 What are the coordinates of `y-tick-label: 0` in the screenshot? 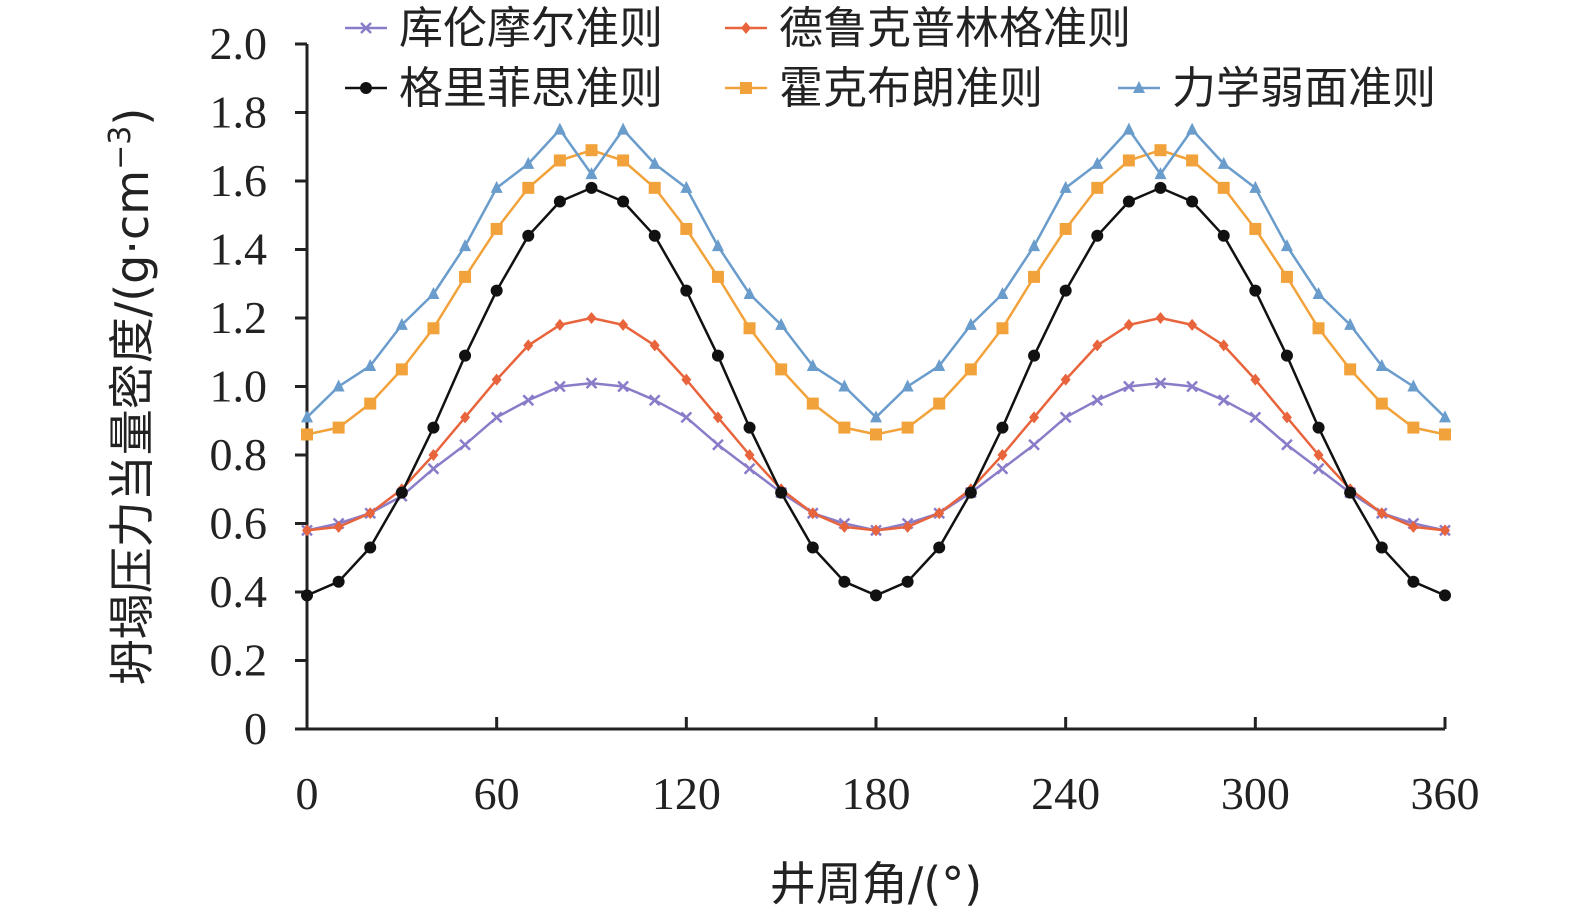 It's located at (255, 728).